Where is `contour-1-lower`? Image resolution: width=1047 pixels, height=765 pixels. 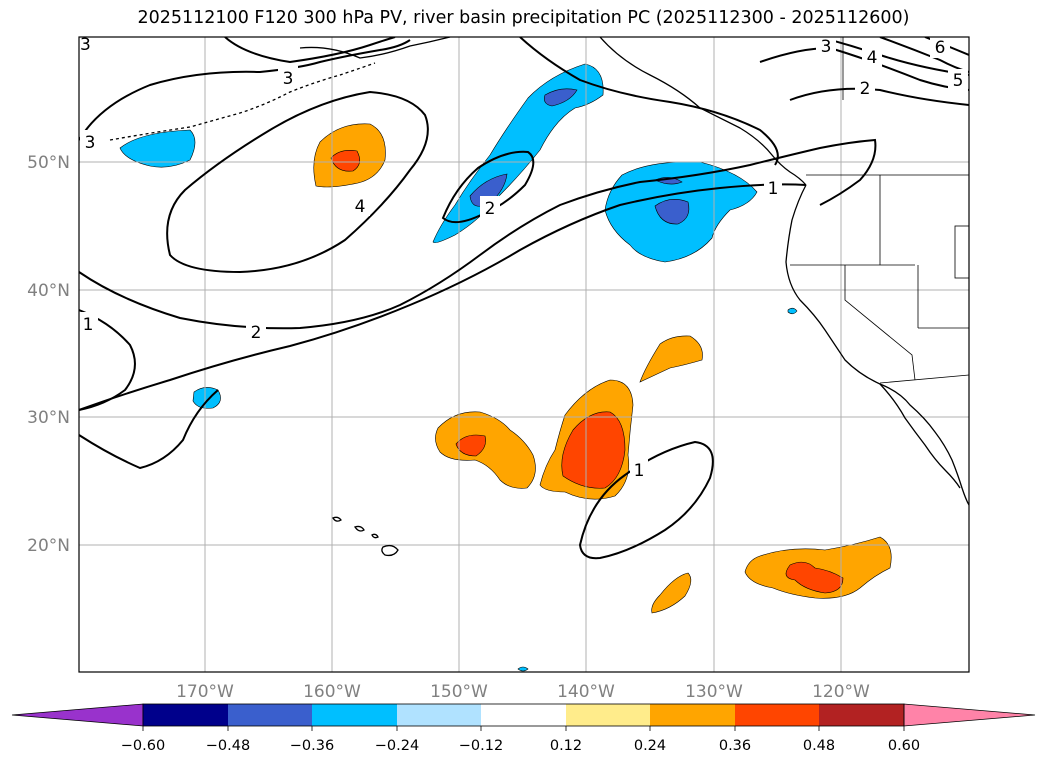 contour-1-lower is located at coordinates (149, 429).